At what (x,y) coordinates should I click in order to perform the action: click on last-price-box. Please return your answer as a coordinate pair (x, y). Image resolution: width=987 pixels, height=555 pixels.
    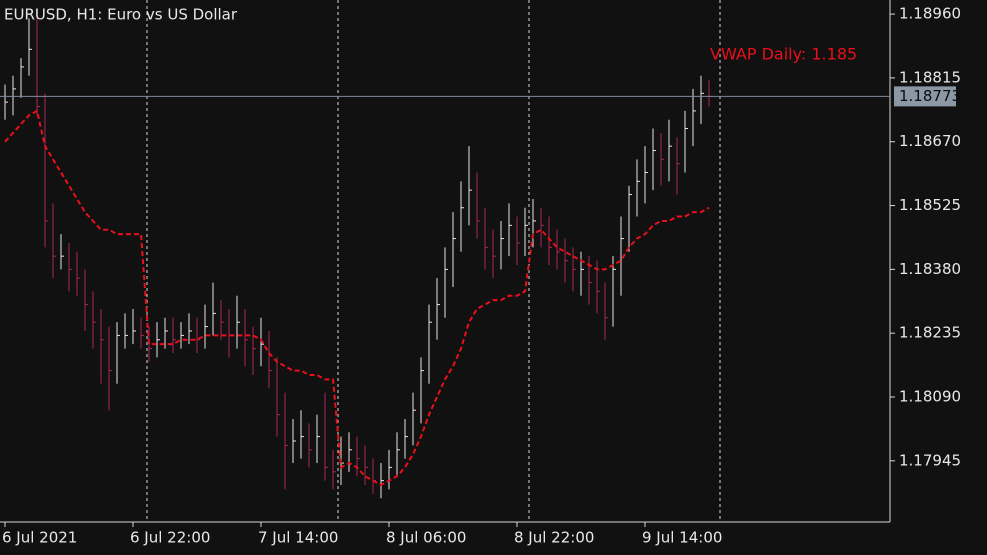
    Looking at the image, I should click on (925, 96).